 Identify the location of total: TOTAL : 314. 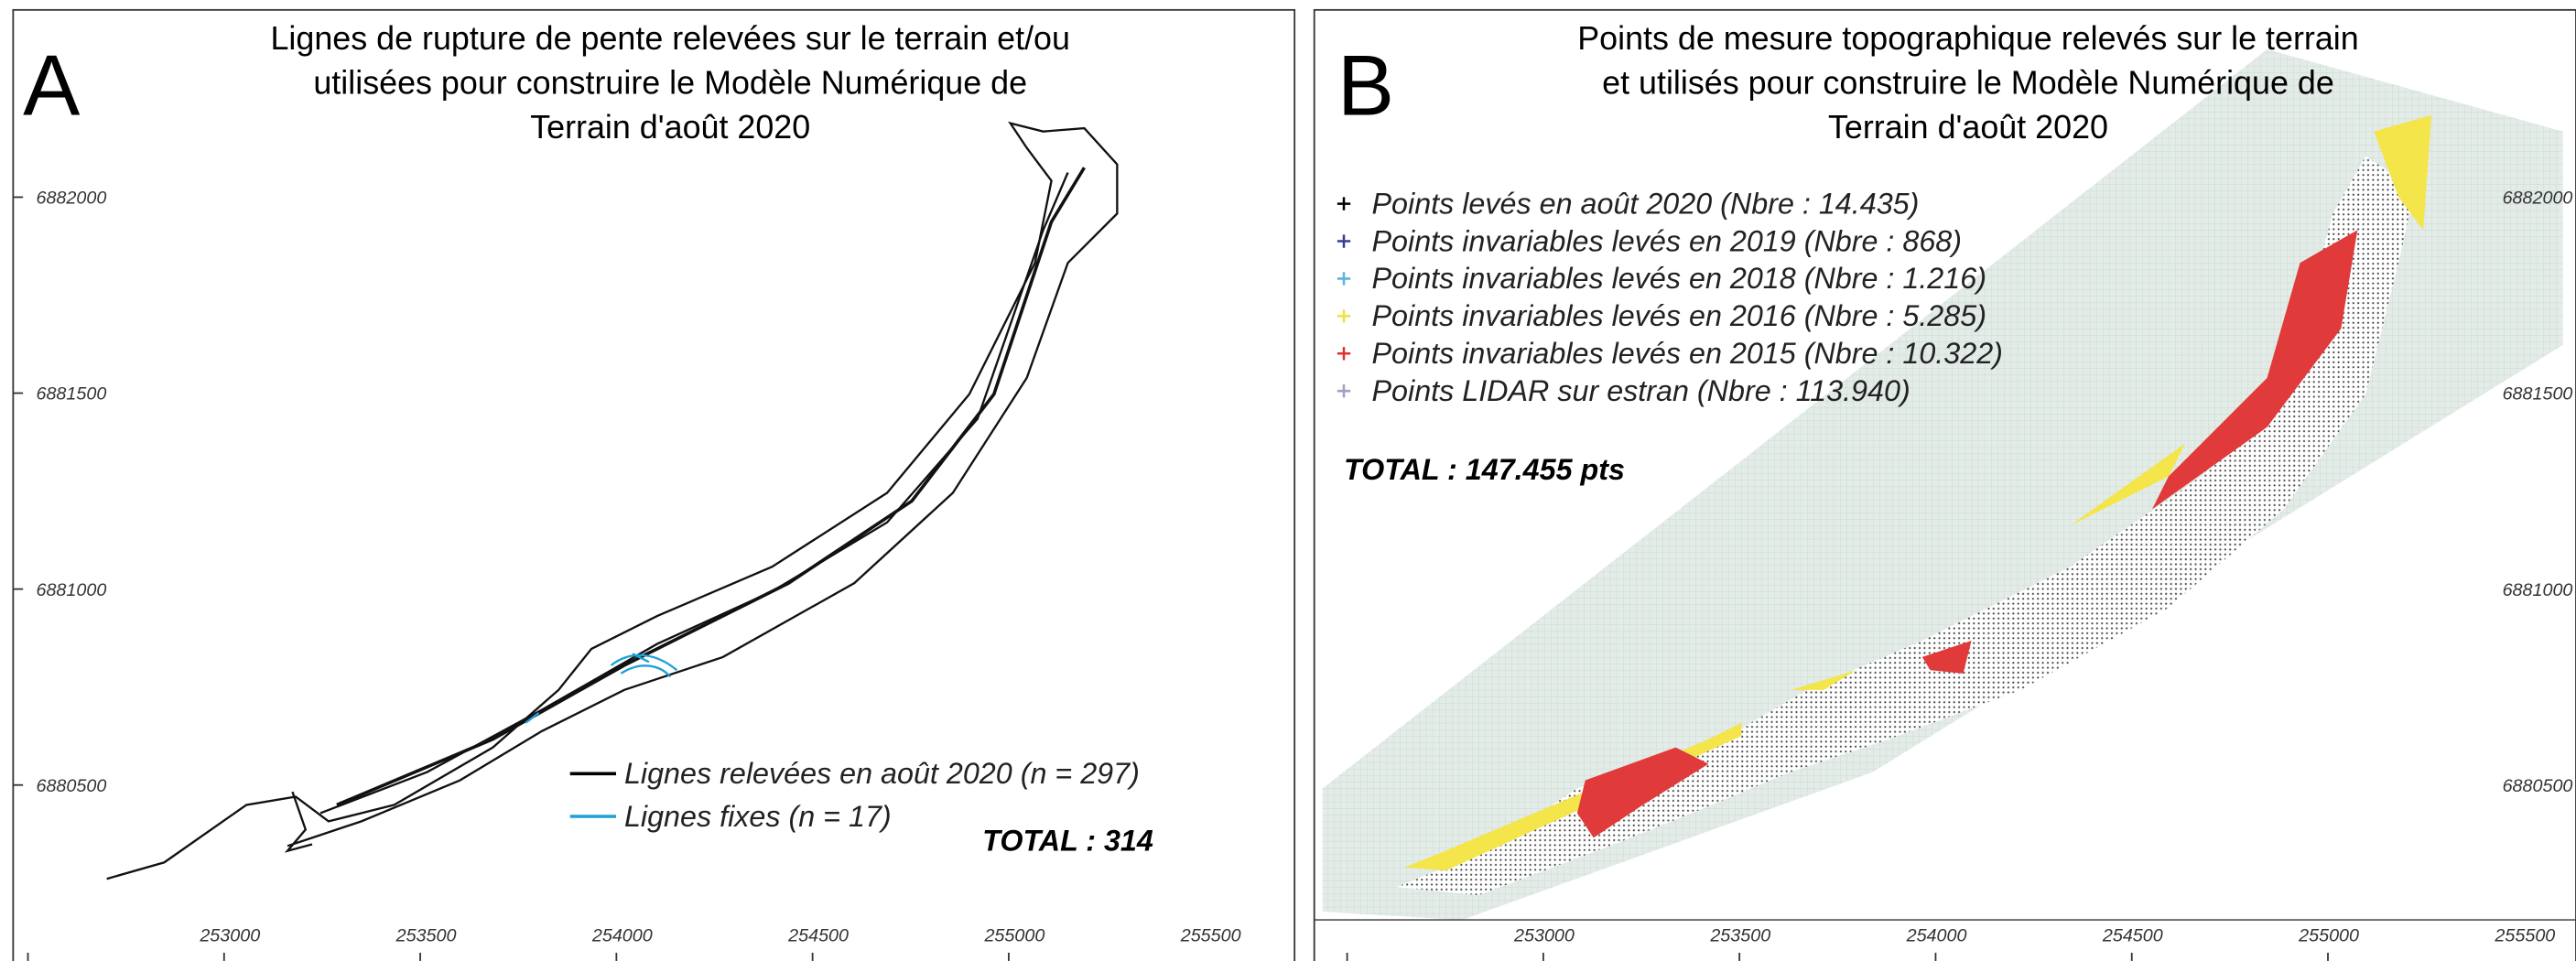
(1068, 841).